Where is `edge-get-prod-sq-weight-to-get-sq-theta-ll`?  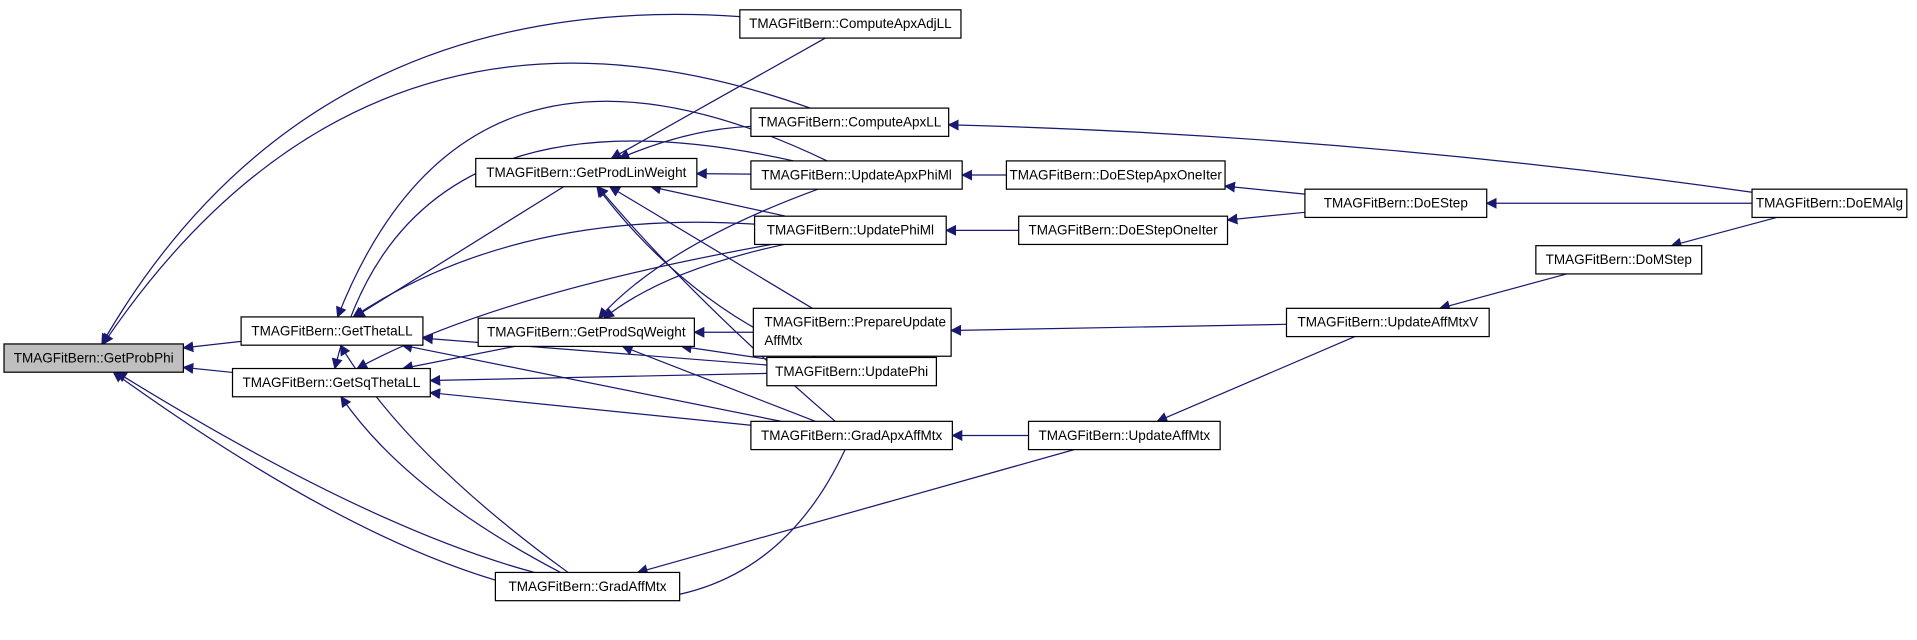
edge-get-prod-sq-weight-to-get-sq-theta-ll is located at coordinates (458, 359).